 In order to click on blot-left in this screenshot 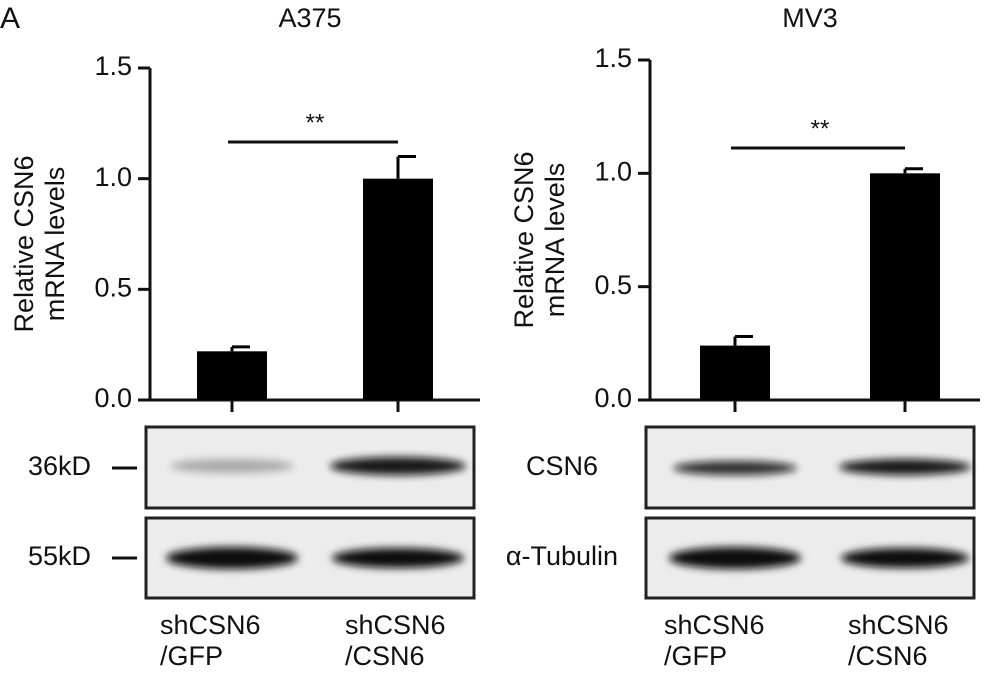, I will do `click(294, 512)`.